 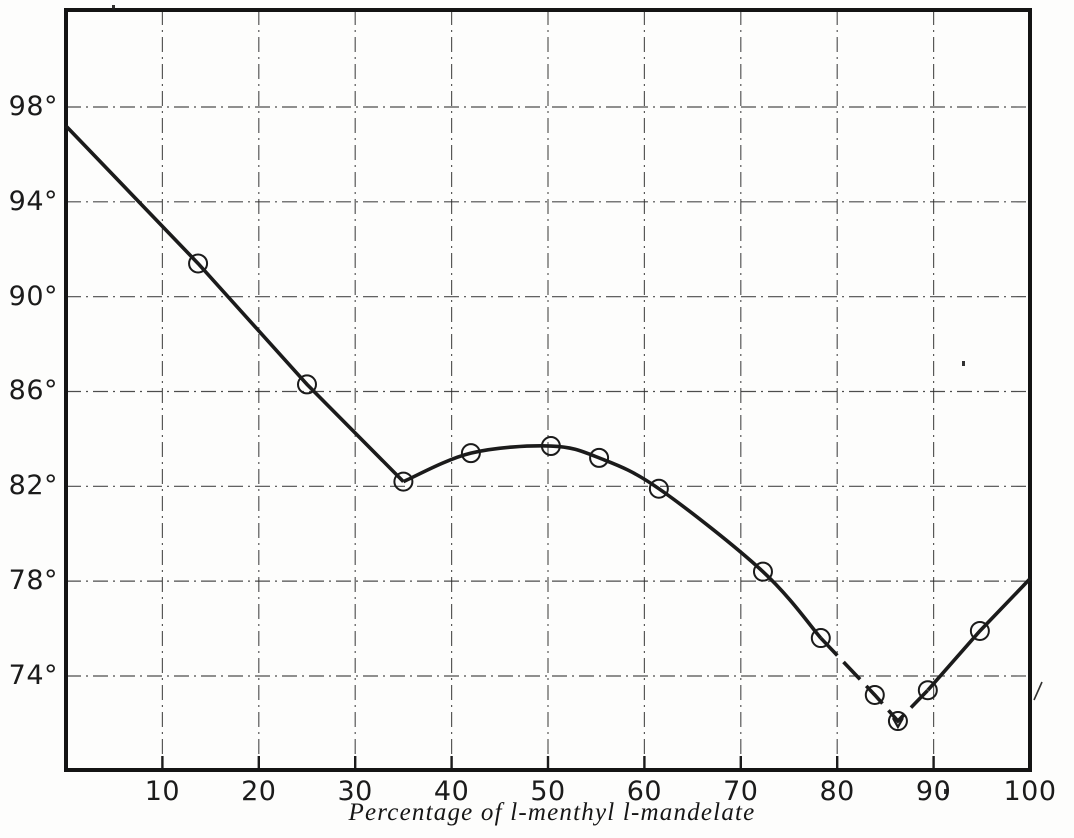 What do you see at coordinates (33, 675) in the screenshot?
I see `y-tick-label: 74°` at bounding box center [33, 675].